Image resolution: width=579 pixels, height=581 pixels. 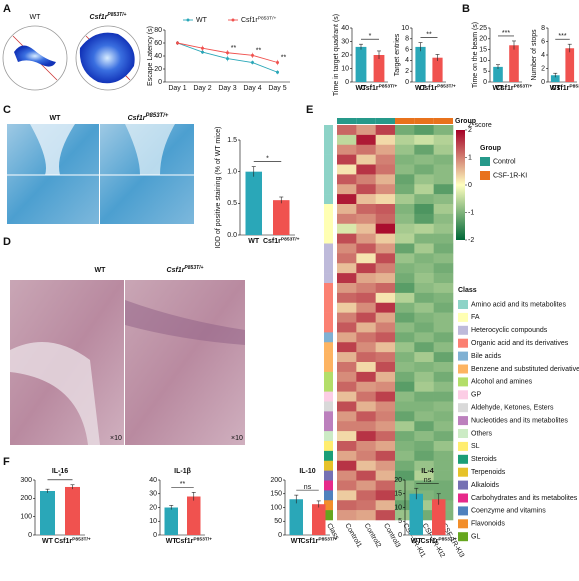 I want to click on y-tick-label: 10, so click(x=398, y=507).